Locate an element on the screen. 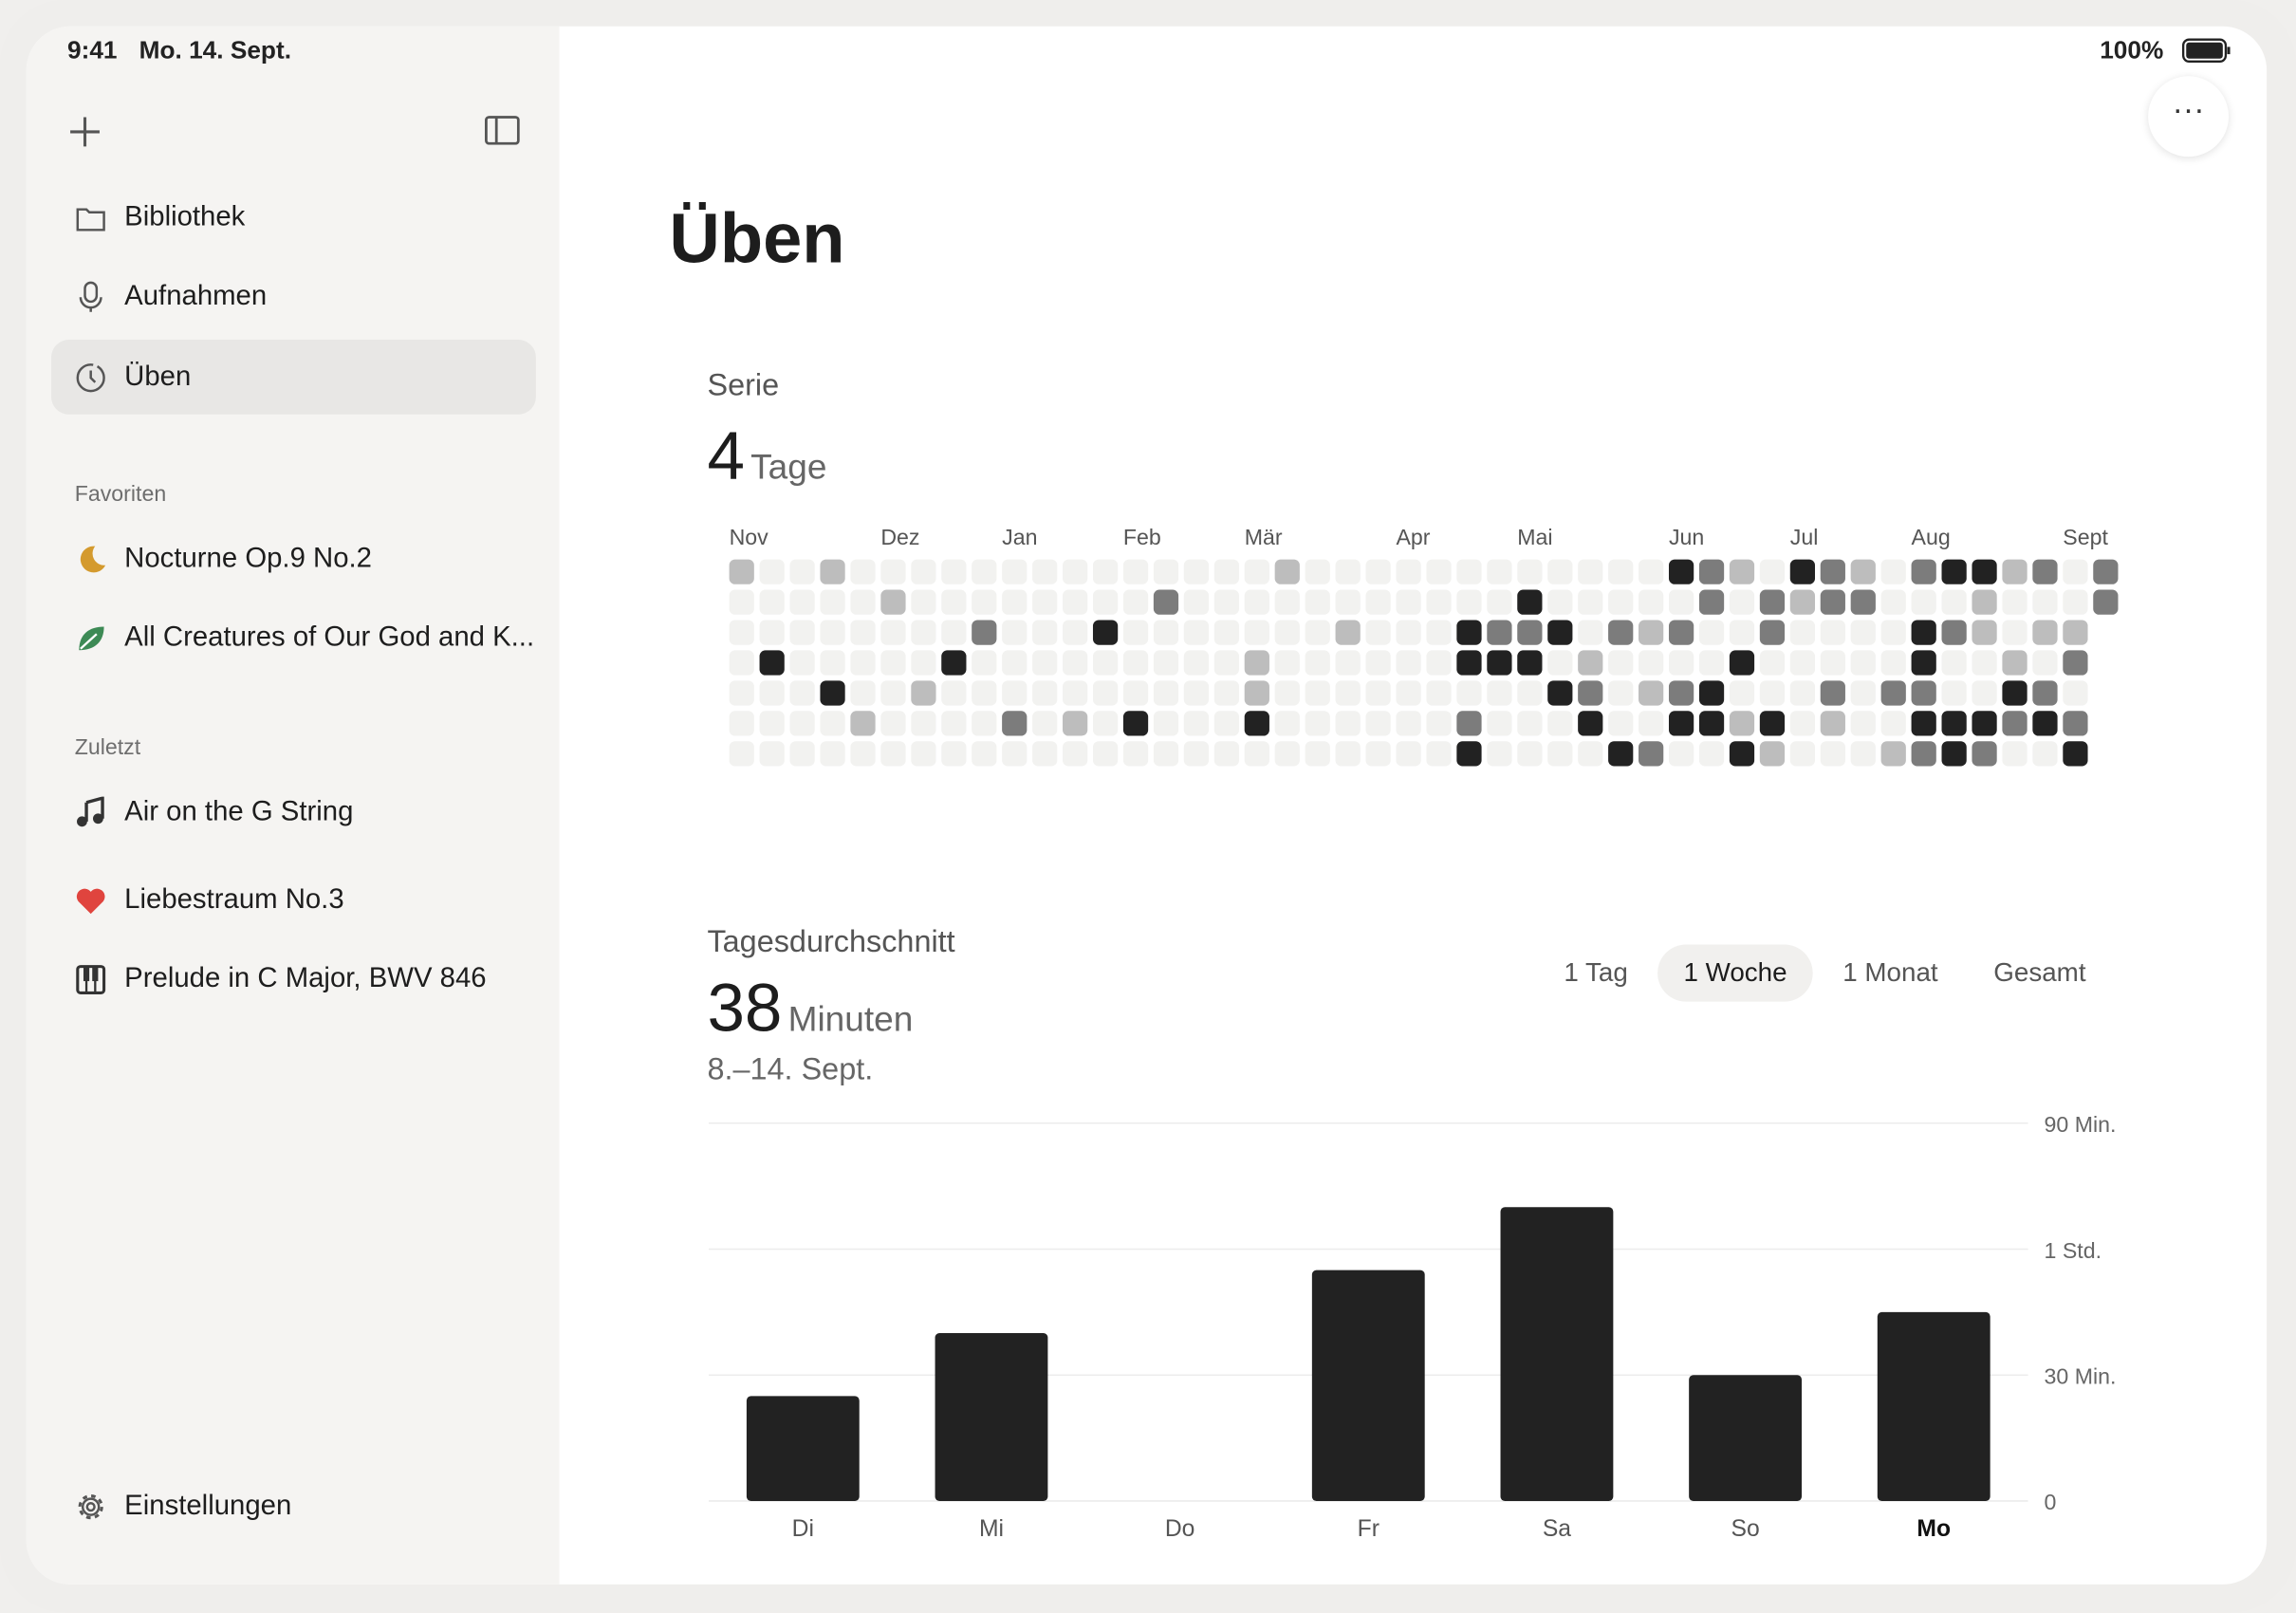  list-item: Liebestraum No.3 is located at coordinates (209, 901).